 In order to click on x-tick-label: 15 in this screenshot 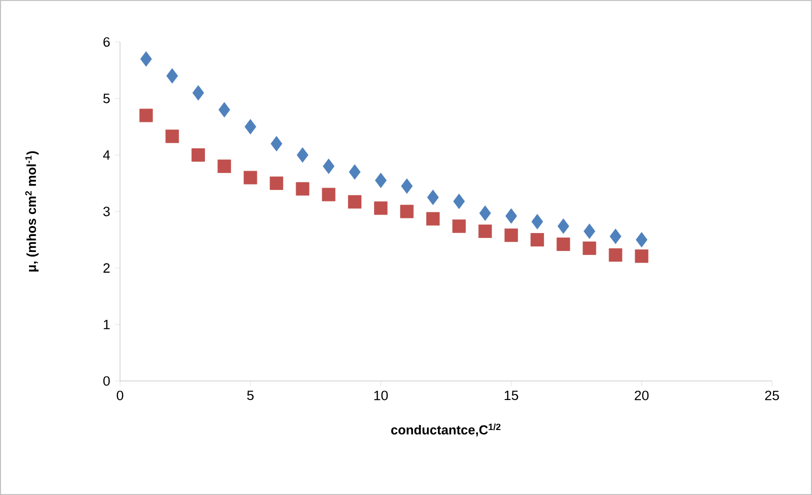, I will do `click(511, 395)`.